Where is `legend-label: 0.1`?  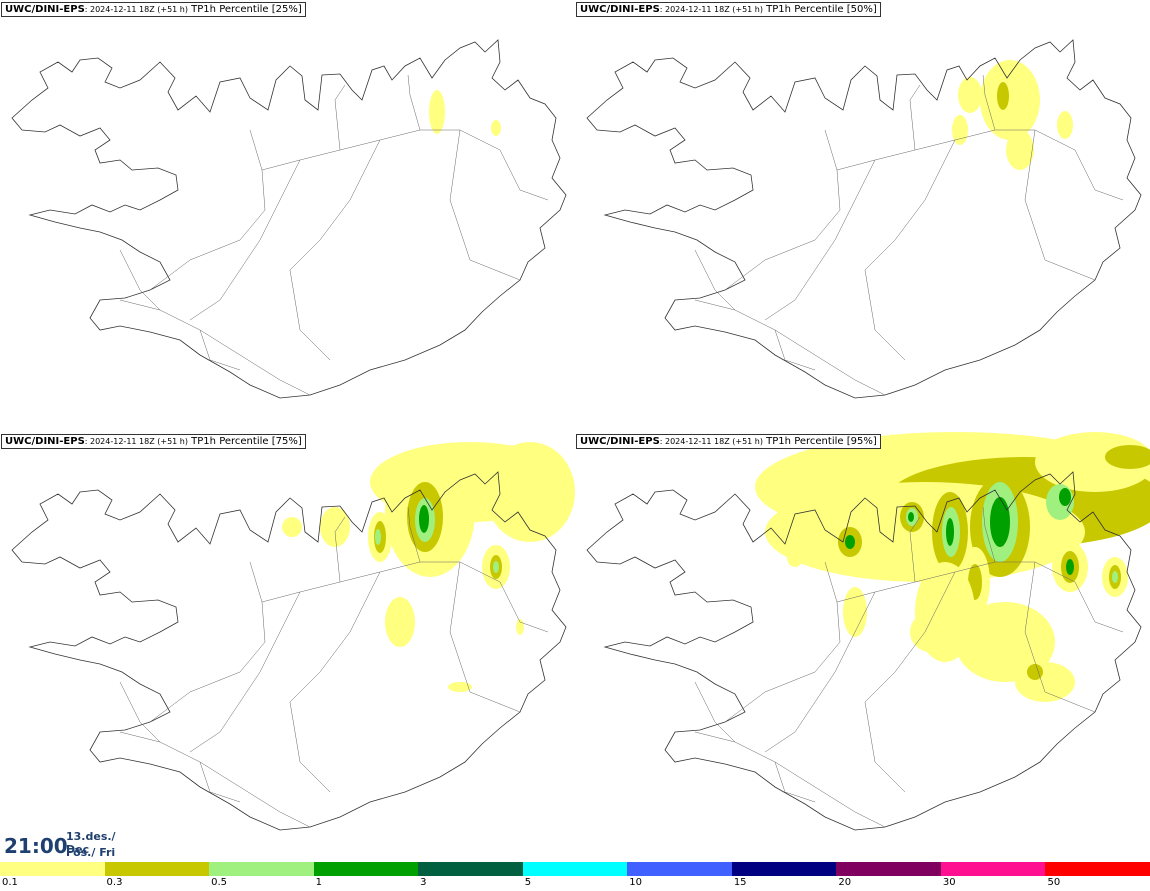 legend-label: 0.1 is located at coordinates (10, 882).